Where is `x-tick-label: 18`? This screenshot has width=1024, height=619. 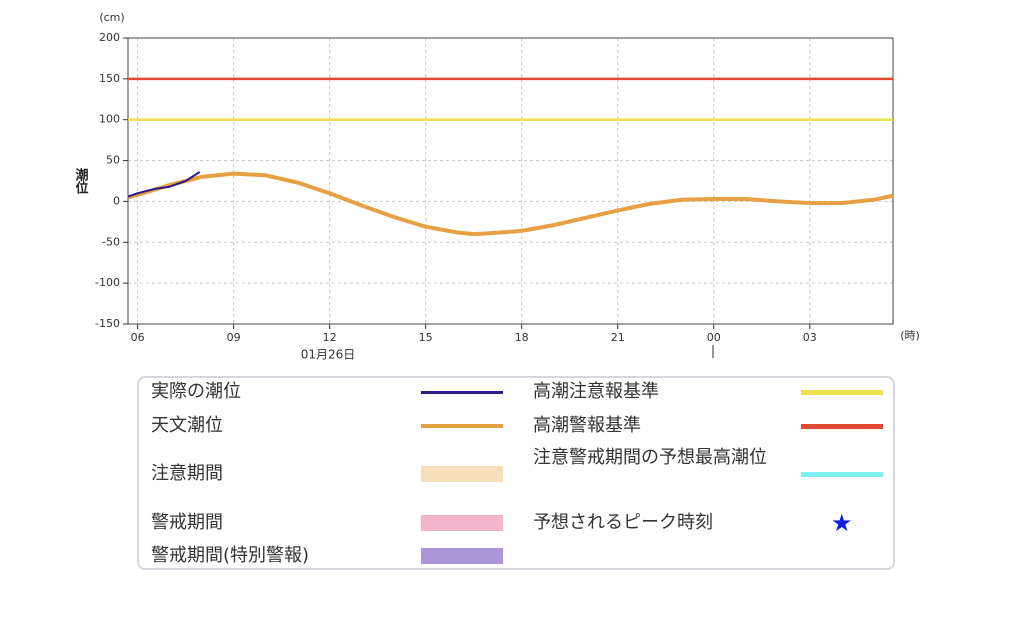 x-tick-label: 18 is located at coordinates (522, 337).